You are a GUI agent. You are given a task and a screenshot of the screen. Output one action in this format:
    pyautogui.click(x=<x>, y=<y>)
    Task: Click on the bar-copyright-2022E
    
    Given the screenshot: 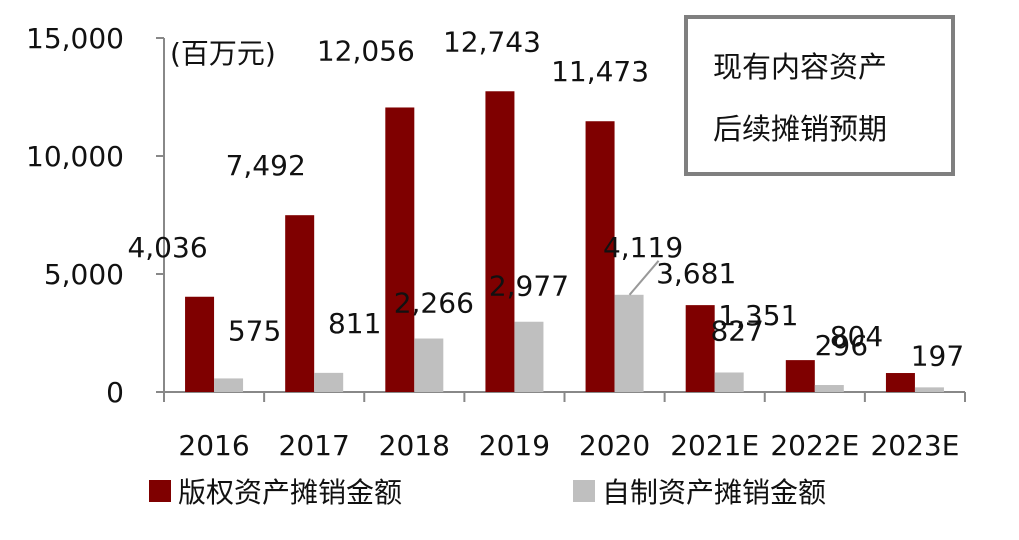 What is the action you would take?
    pyautogui.click(x=800, y=376)
    